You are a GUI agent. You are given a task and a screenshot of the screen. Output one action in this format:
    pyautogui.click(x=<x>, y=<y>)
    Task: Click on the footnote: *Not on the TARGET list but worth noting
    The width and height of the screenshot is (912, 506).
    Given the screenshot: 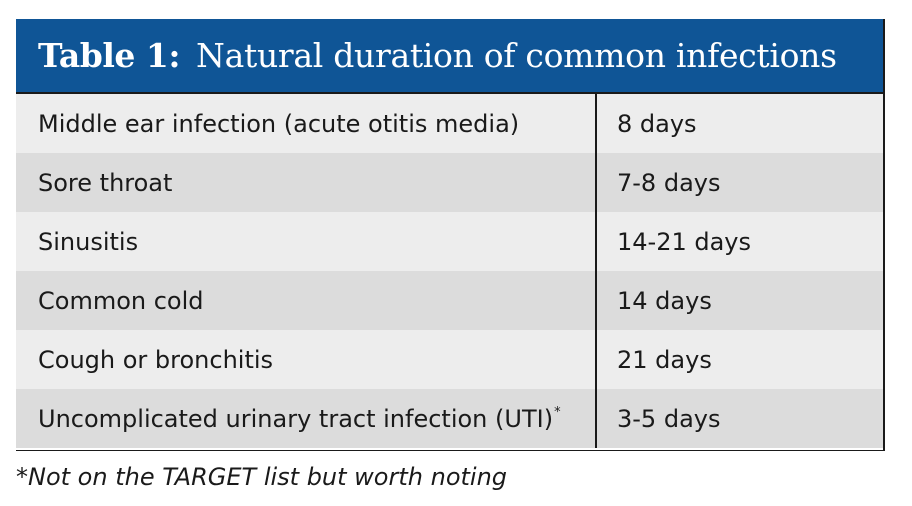 What is the action you would take?
    pyautogui.click(x=262, y=477)
    